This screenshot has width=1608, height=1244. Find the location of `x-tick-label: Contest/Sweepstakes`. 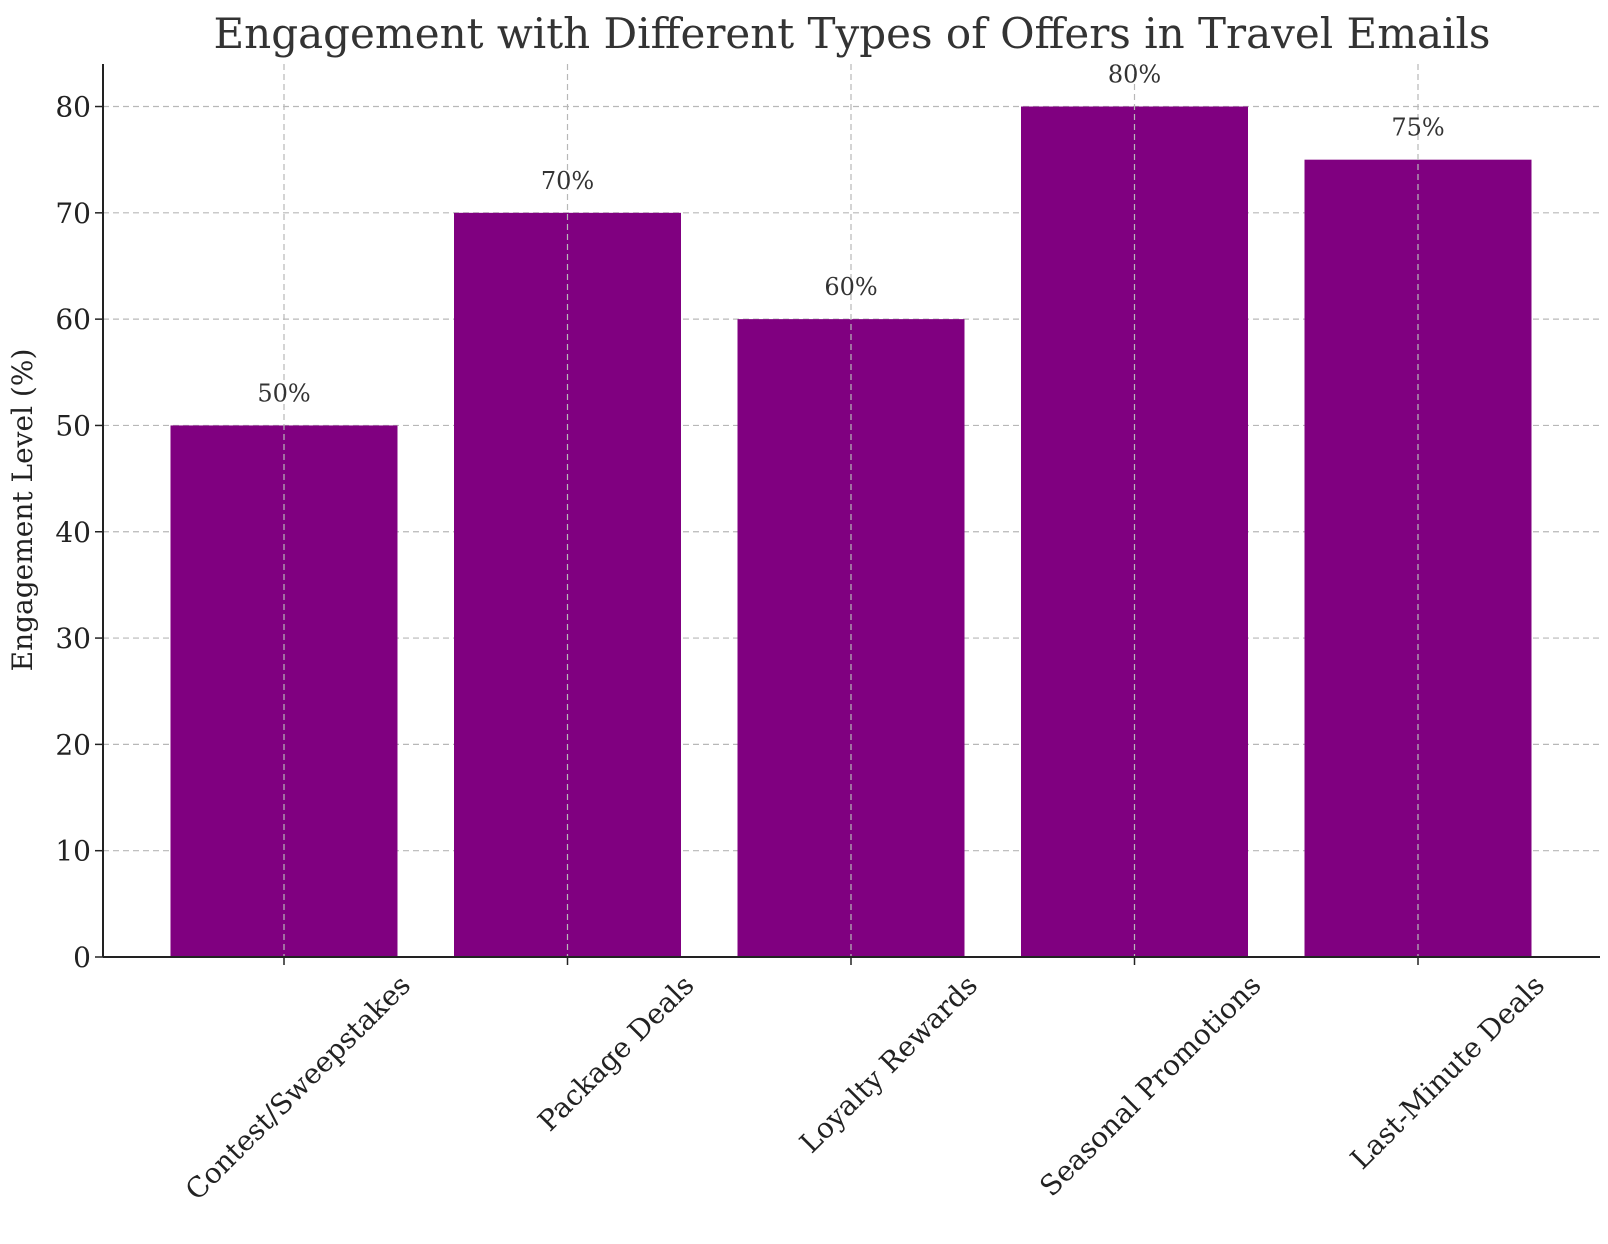

x-tick-label: Contest/Sweepstakes is located at coordinates (298, 1088).